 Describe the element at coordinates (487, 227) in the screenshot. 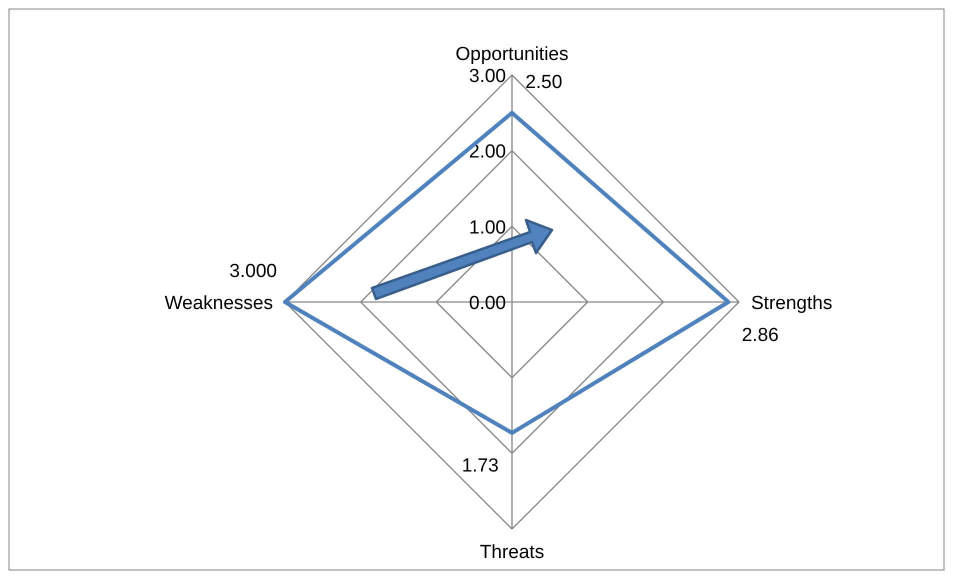

I see `y-tick-label: 1.00` at that location.